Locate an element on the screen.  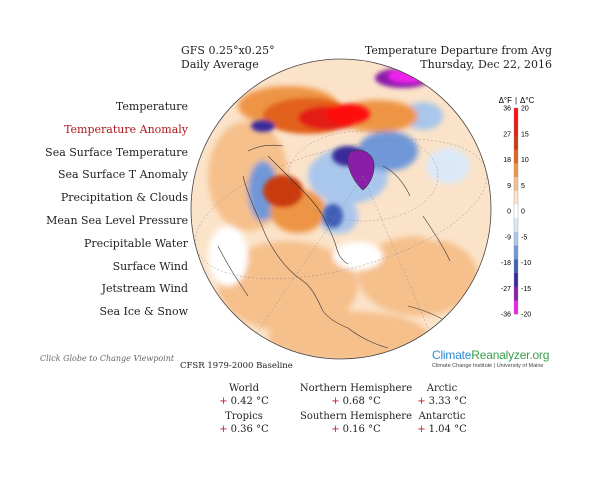
stat-label: Tropics is located at coordinates (244, 416).